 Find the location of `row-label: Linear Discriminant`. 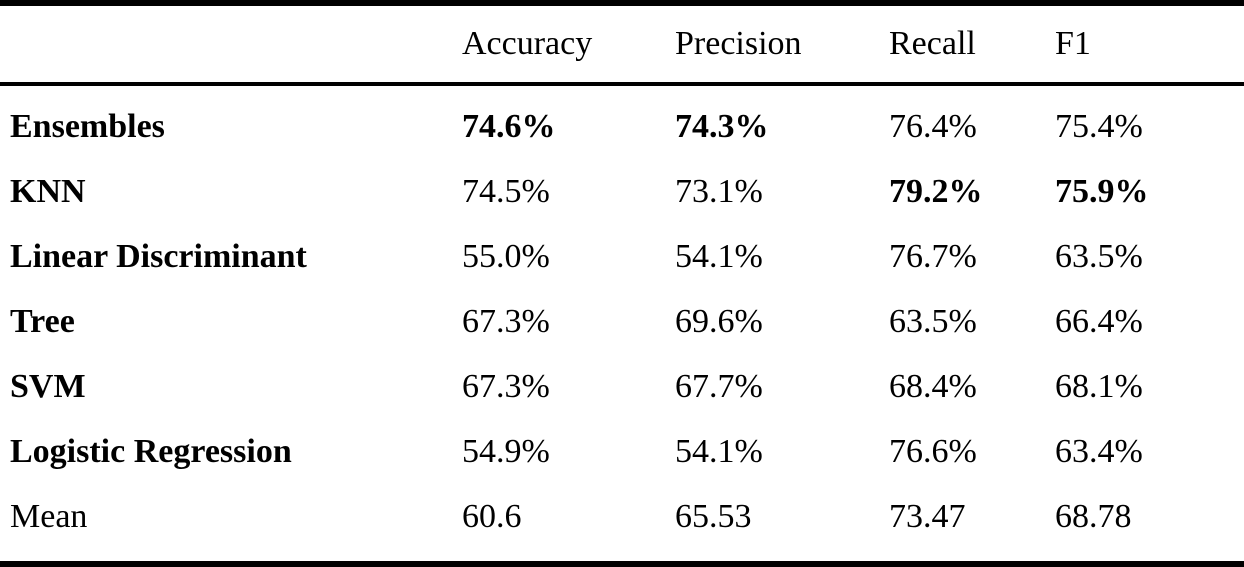

row-label: Linear Discriminant is located at coordinates (158, 256).